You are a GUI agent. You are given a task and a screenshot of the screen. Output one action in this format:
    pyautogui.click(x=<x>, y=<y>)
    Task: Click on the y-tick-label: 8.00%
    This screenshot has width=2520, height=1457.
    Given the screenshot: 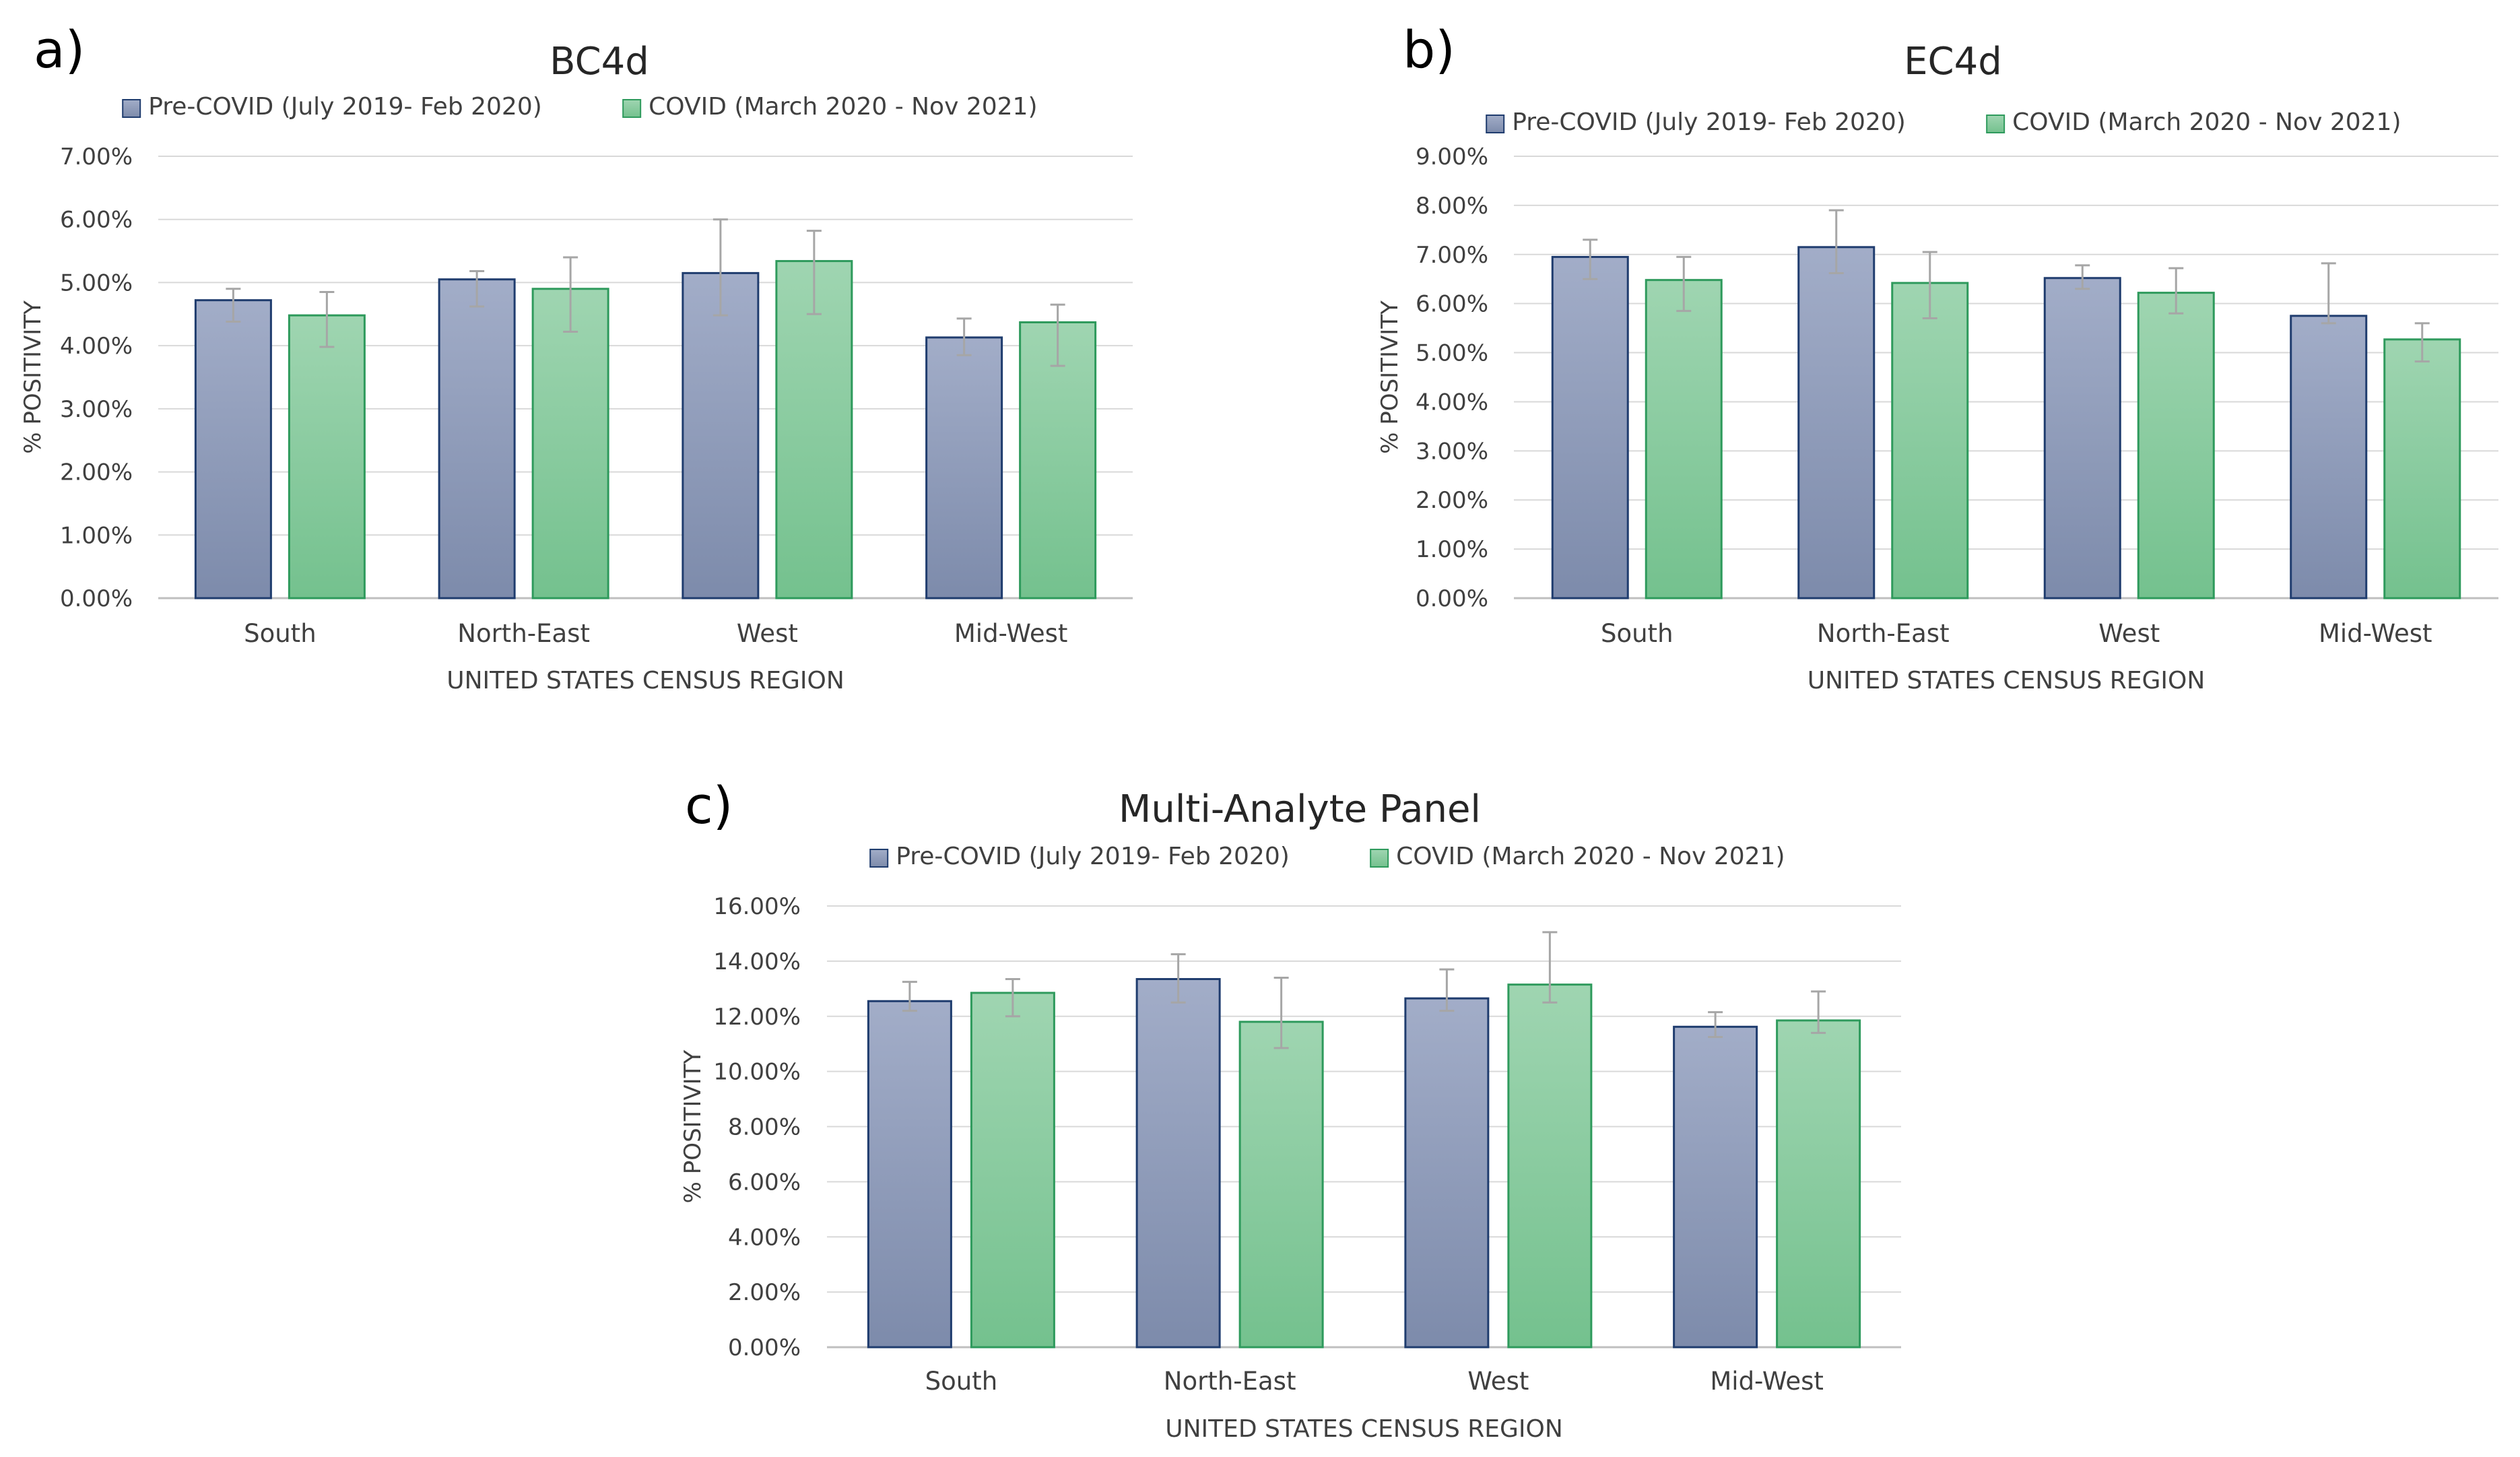 What is the action you would take?
    pyautogui.click(x=764, y=1127)
    